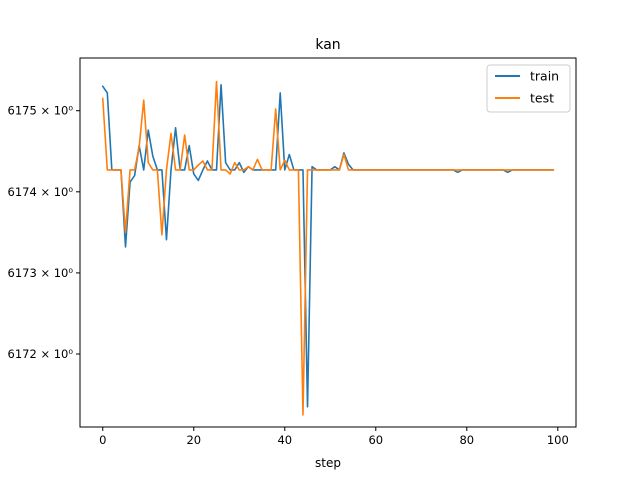 The image size is (640, 480). What do you see at coordinates (102, 440) in the screenshot?
I see `x-tick-label: 0` at bounding box center [102, 440].